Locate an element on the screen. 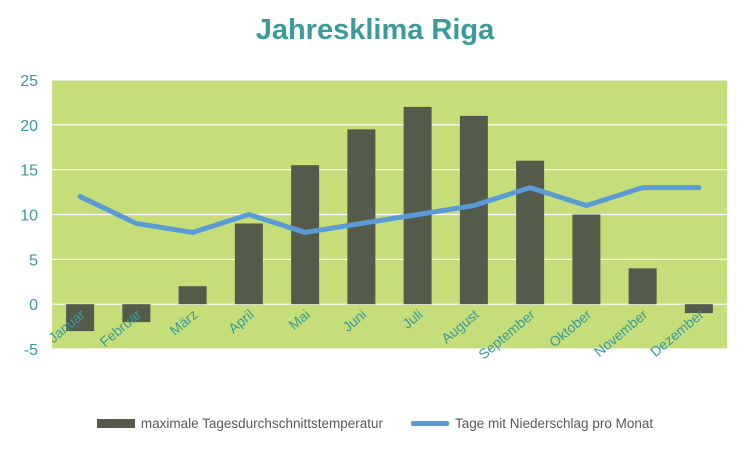 The width and height of the screenshot is (750, 450). legend-label-line: Tage mit Niederschlag pro Monat is located at coordinates (554, 423).